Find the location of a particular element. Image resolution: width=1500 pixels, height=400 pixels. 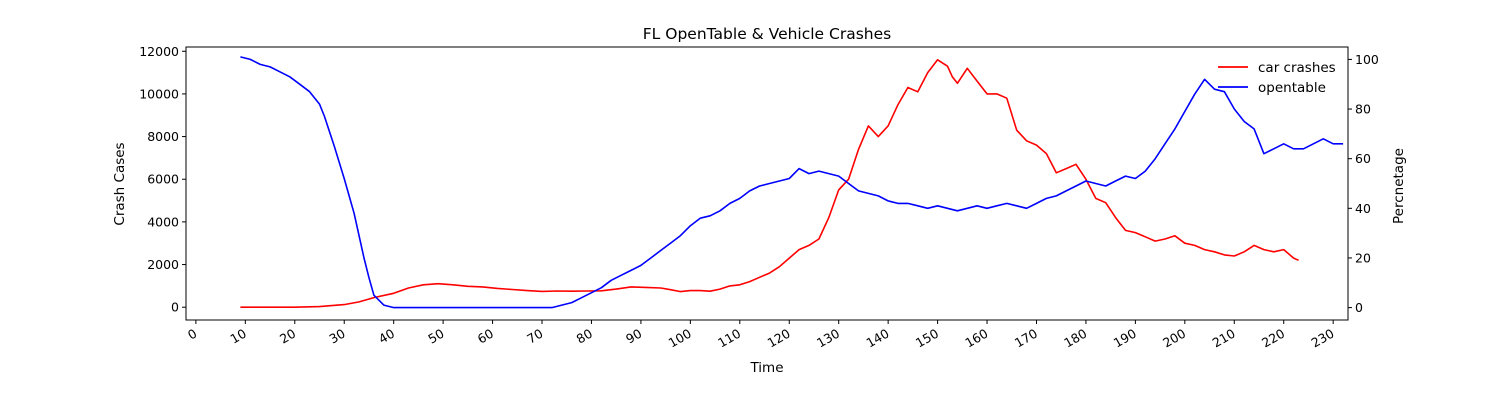

y-tick-label: 4000 is located at coordinates (163, 221).